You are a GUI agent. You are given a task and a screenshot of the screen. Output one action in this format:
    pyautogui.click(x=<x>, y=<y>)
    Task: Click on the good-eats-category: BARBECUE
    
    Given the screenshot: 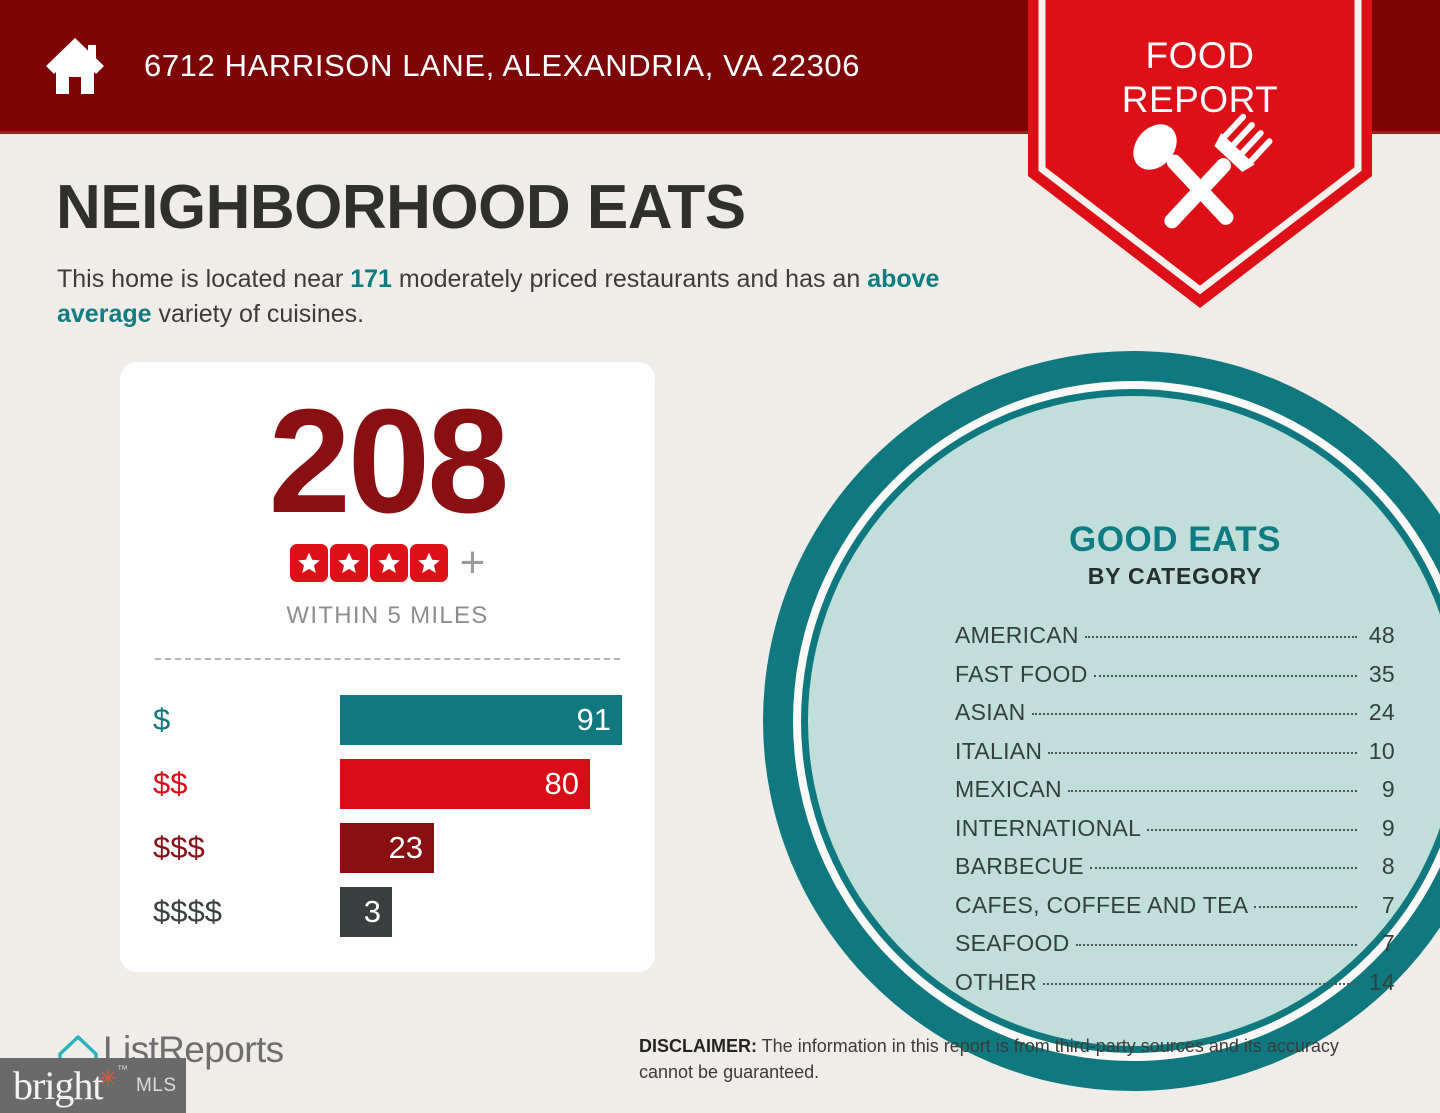 What is the action you would take?
    pyautogui.click(x=1019, y=866)
    